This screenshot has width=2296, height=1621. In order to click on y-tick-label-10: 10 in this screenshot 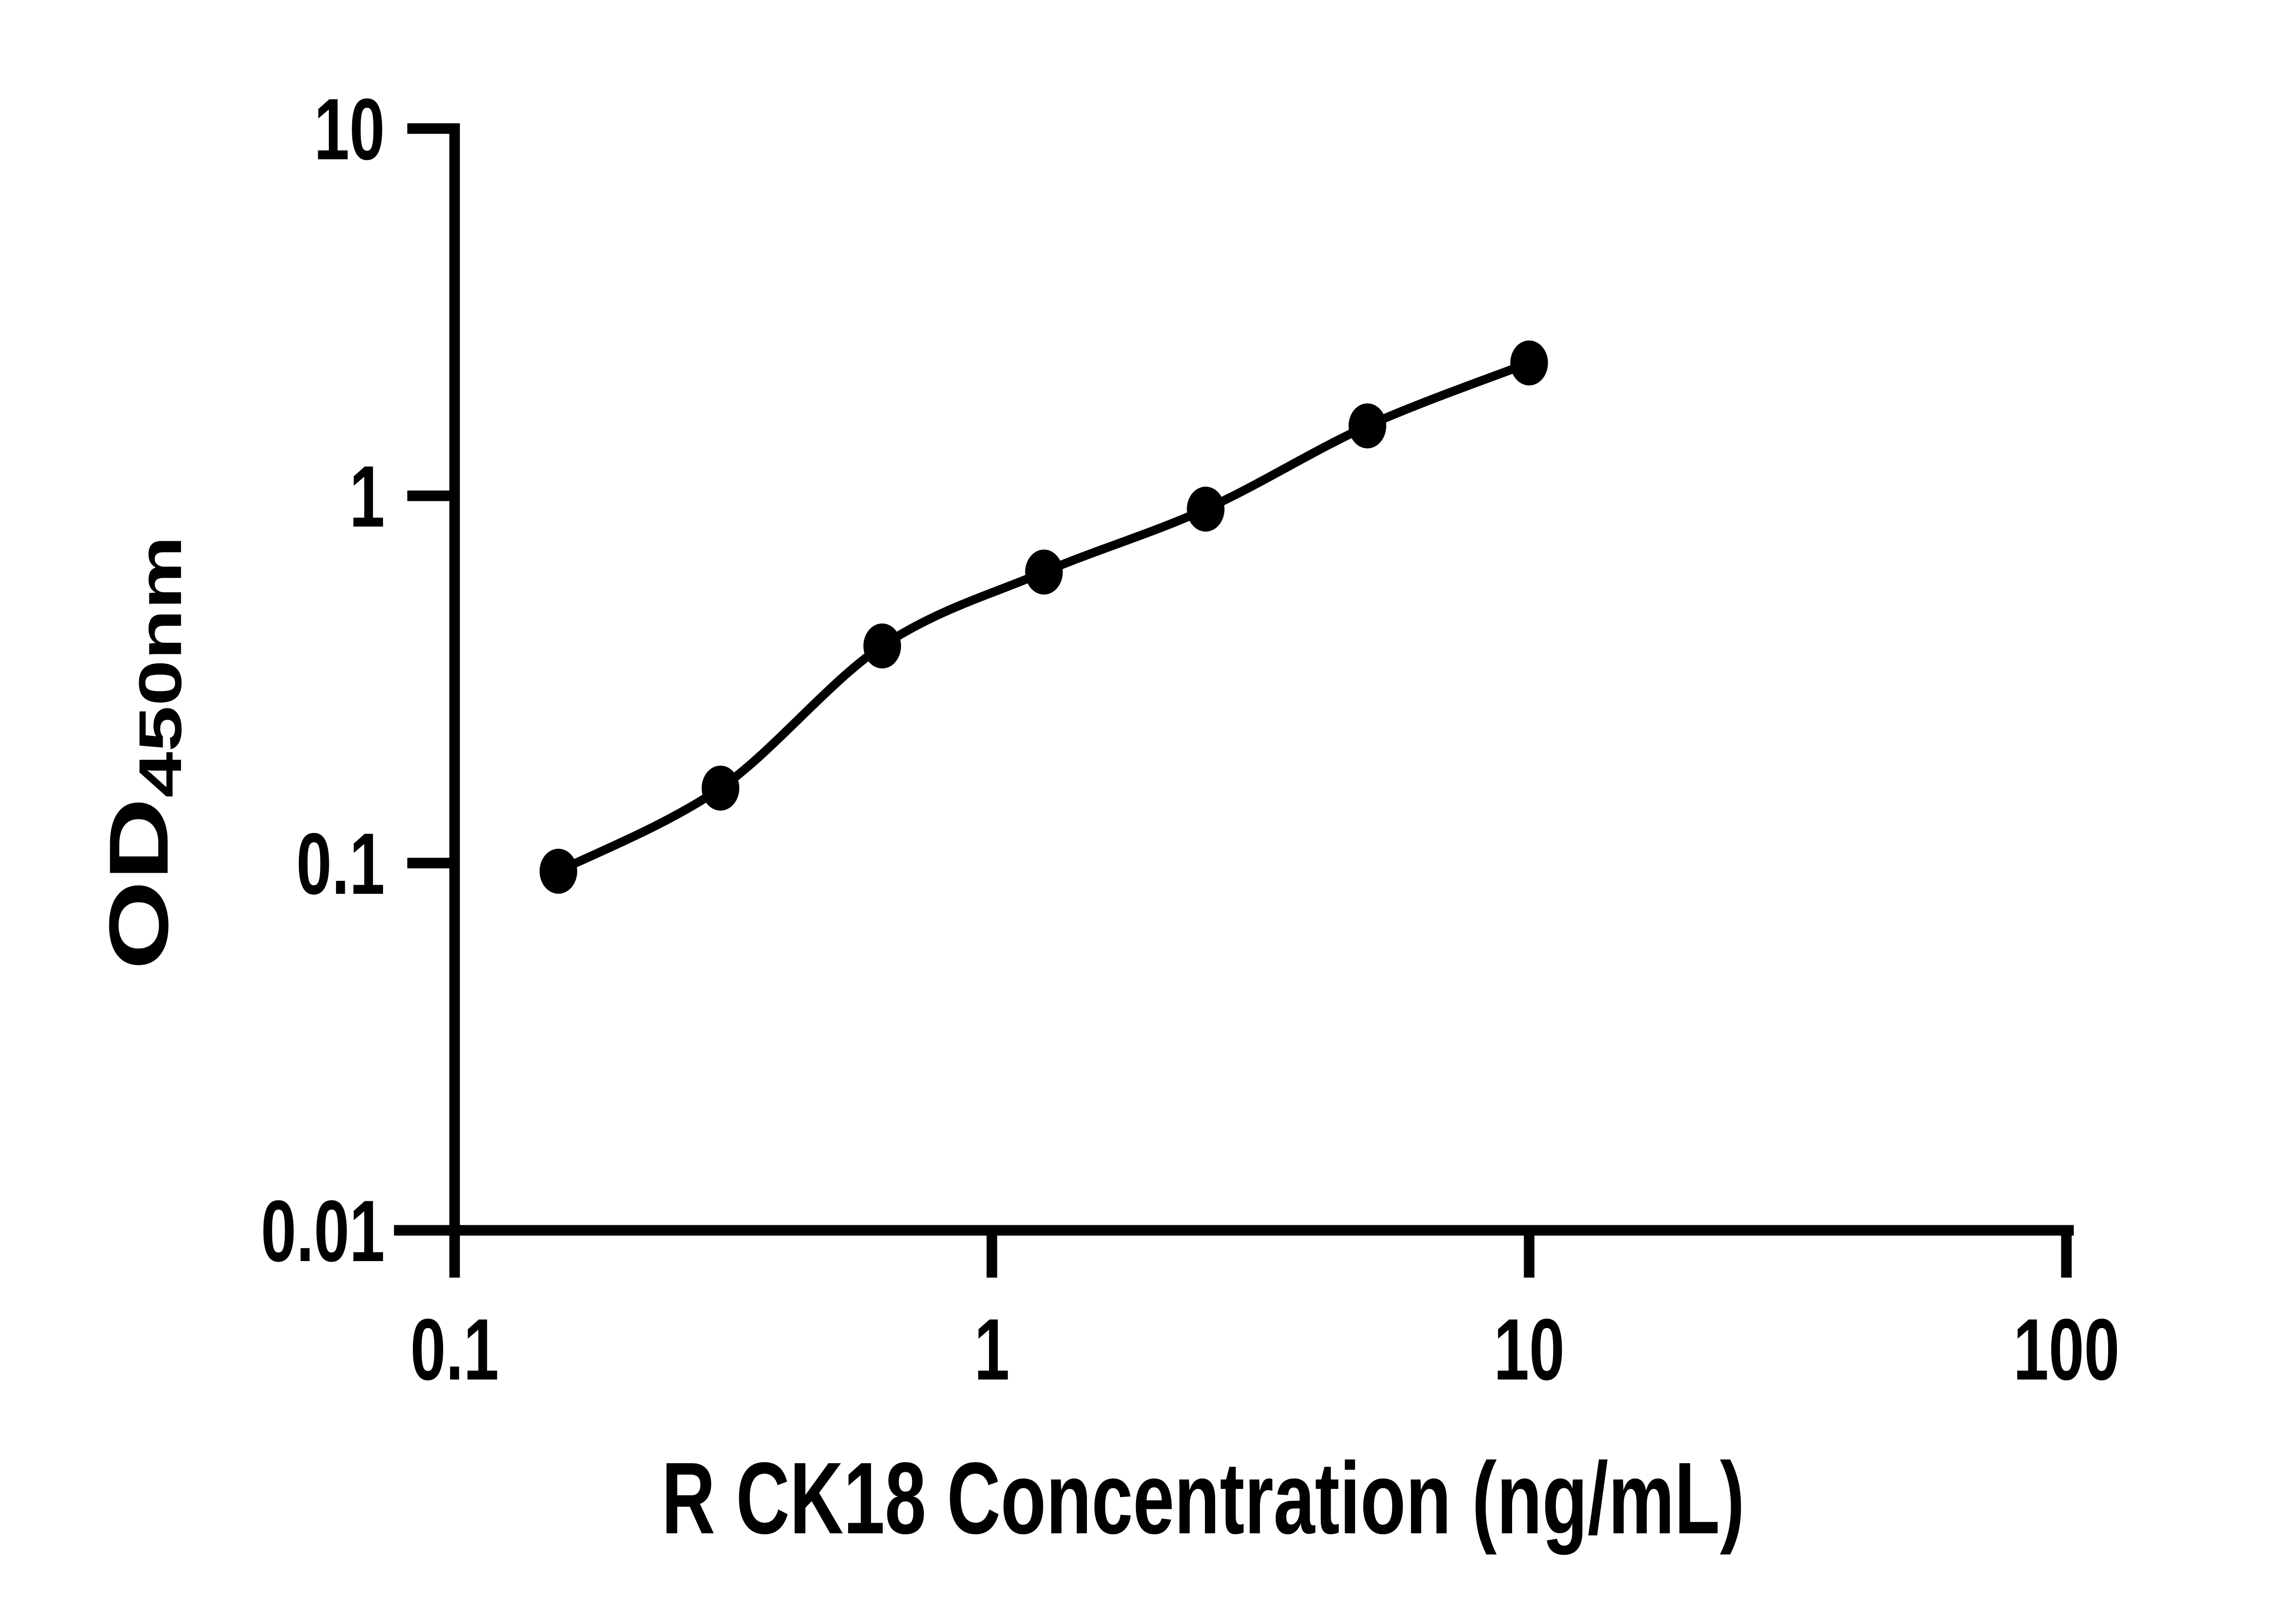, I will do `click(349, 129)`.